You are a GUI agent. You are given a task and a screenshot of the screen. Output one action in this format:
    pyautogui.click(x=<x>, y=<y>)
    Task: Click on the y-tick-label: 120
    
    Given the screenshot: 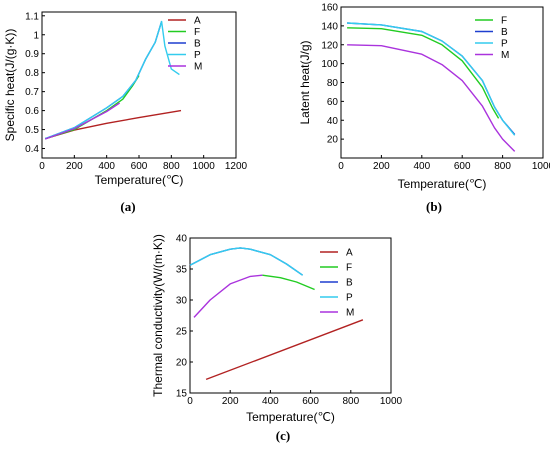 What is the action you would take?
    pyautogui.click(x=329, y=45)
    